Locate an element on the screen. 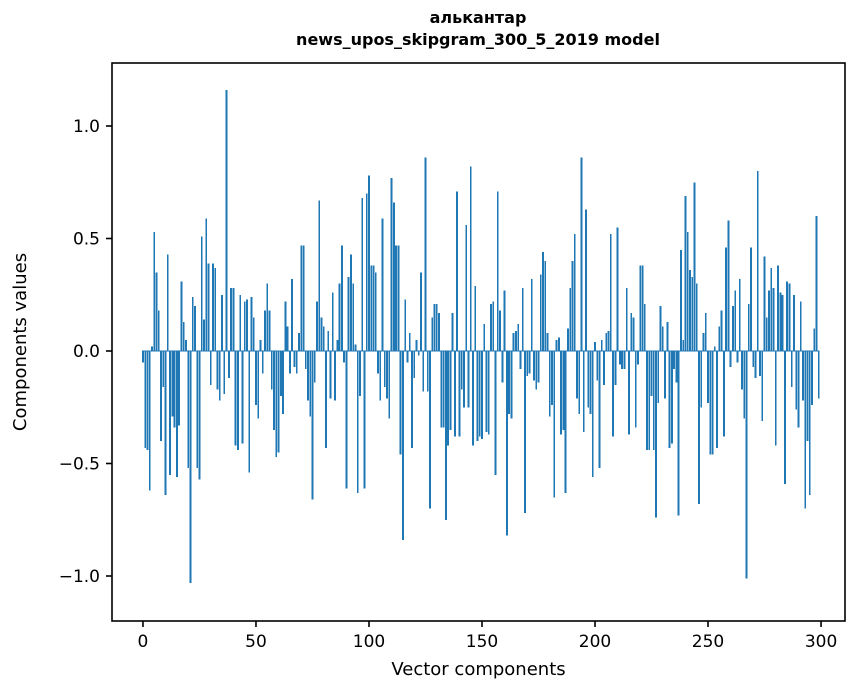 This screenshot has width=867, height=696. x-tick-label: 50 is located at coordinates (256, 642).